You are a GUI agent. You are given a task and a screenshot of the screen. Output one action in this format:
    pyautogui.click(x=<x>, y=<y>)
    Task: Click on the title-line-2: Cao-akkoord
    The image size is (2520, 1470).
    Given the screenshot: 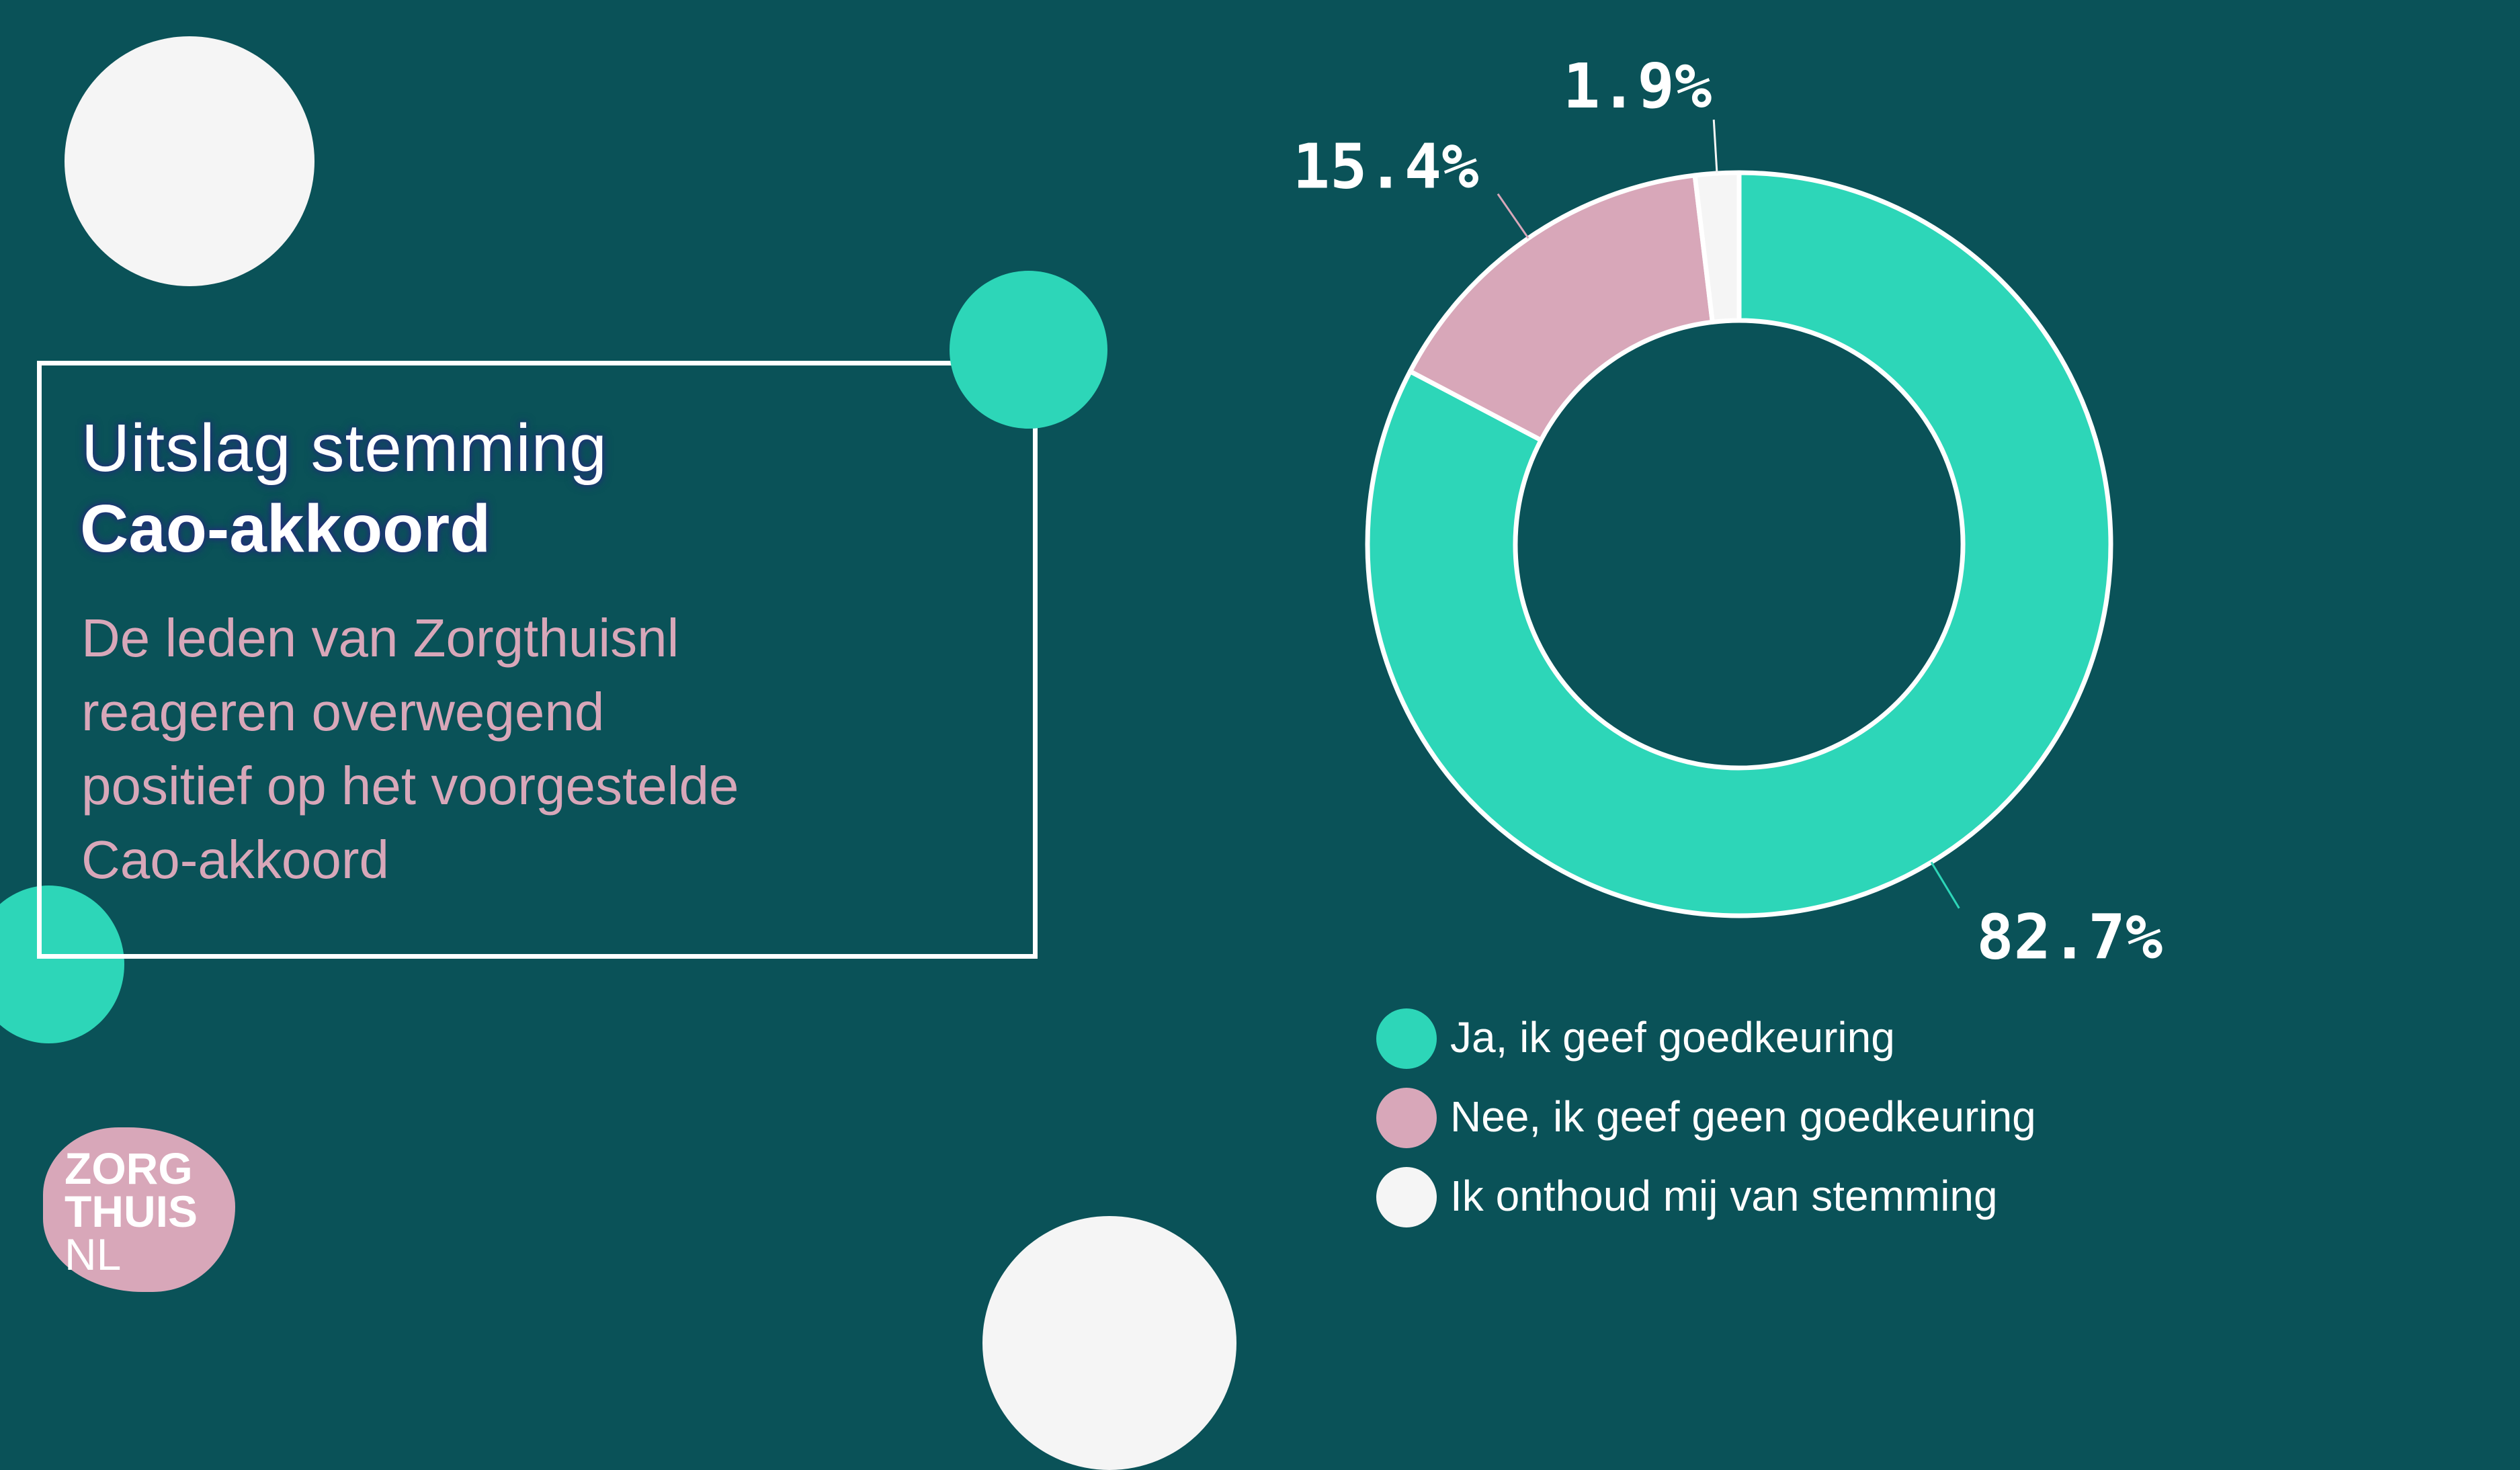 What is the action you would take?
    pyautogui.click(x=285, y=528)
    